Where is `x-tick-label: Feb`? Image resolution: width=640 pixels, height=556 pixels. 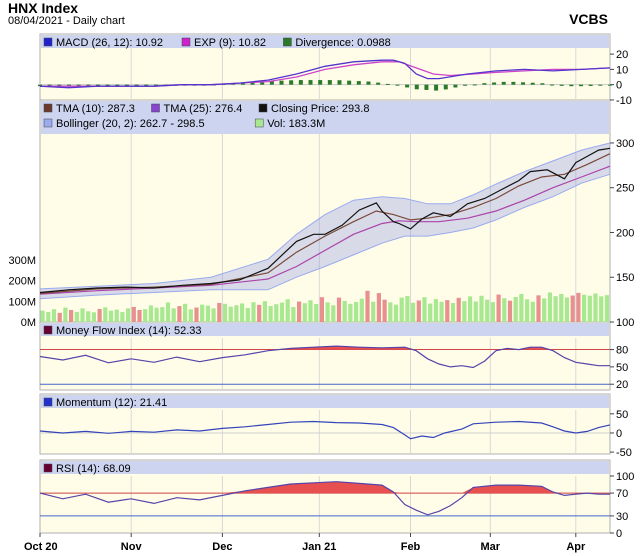 x-tick-label: Feb is located at coordinates (411, 547).